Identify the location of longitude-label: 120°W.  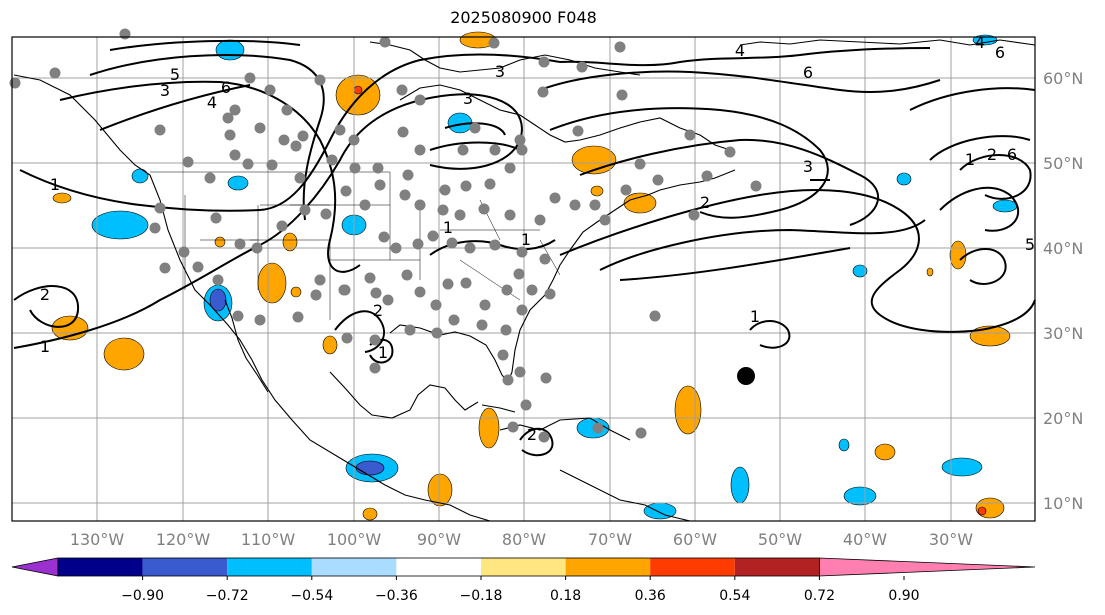
(183, 539).